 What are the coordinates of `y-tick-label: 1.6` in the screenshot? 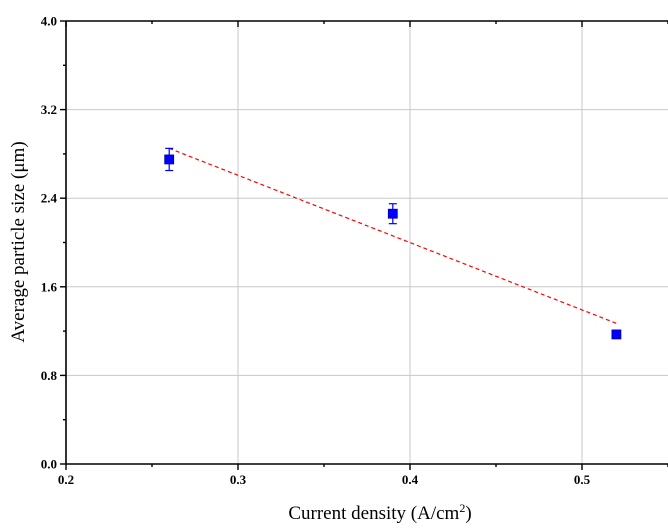 It's located at (49, 286).